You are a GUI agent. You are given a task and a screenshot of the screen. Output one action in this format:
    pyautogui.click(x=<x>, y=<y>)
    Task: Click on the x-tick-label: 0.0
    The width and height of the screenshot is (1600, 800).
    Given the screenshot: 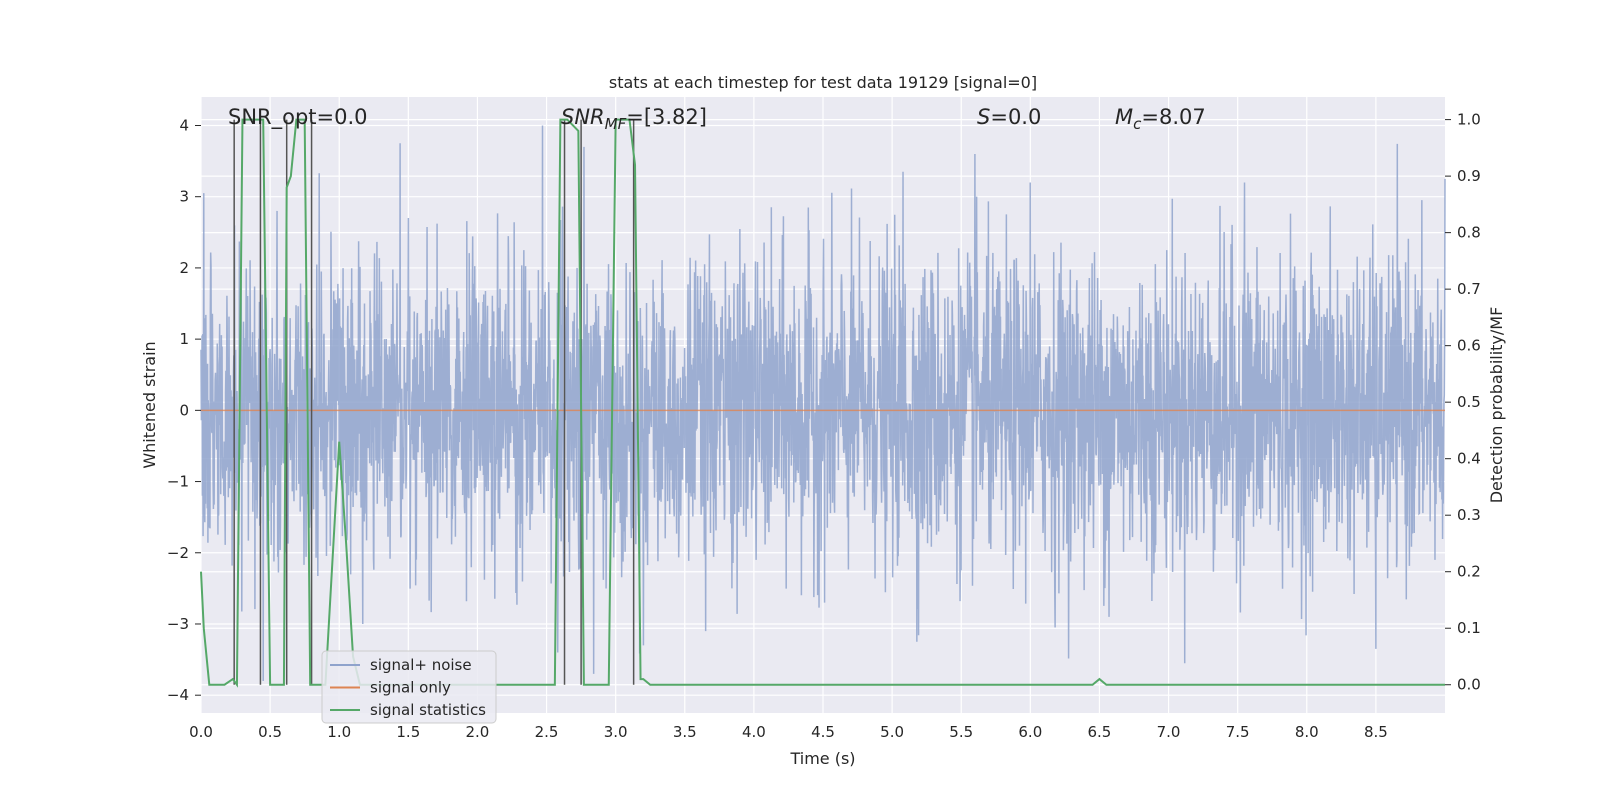 What is the action you would take?
    pyautogui.click(x=201, y=732)
    